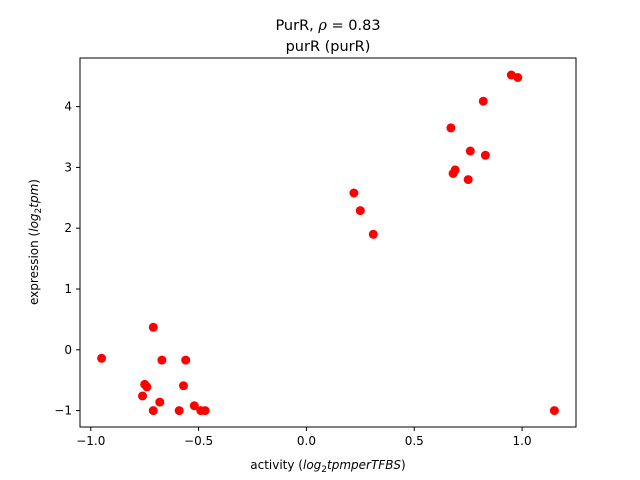  Describe the element at coordinates (328, 47) in the screenshot. I see `chart-title-line2: purR (purR)` at that location.